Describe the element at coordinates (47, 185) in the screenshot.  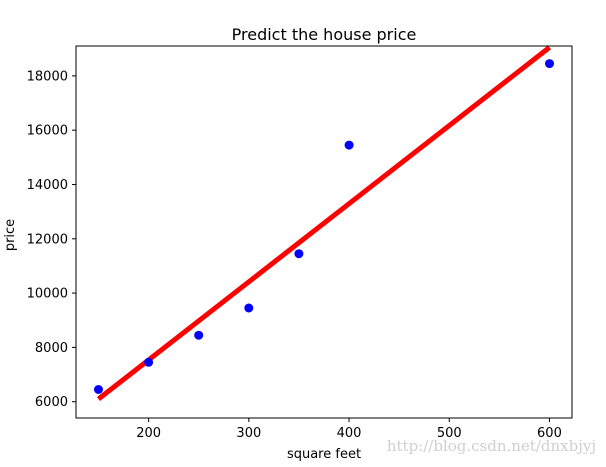
I see `y-tick-label: 14000` at that location.